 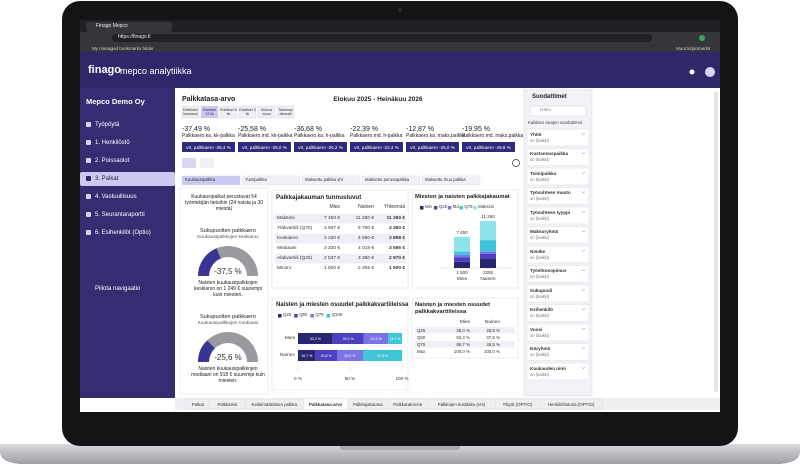 I want to click on filter-name: Kuukauden nimi, so click(x=548, y=368).